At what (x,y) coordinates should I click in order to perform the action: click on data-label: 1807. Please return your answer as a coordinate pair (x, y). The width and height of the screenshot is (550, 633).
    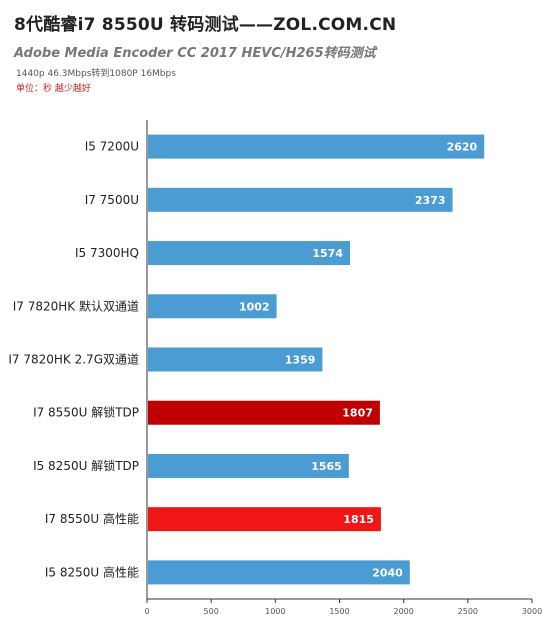
    Looking at the image, I should click on (357, 413).